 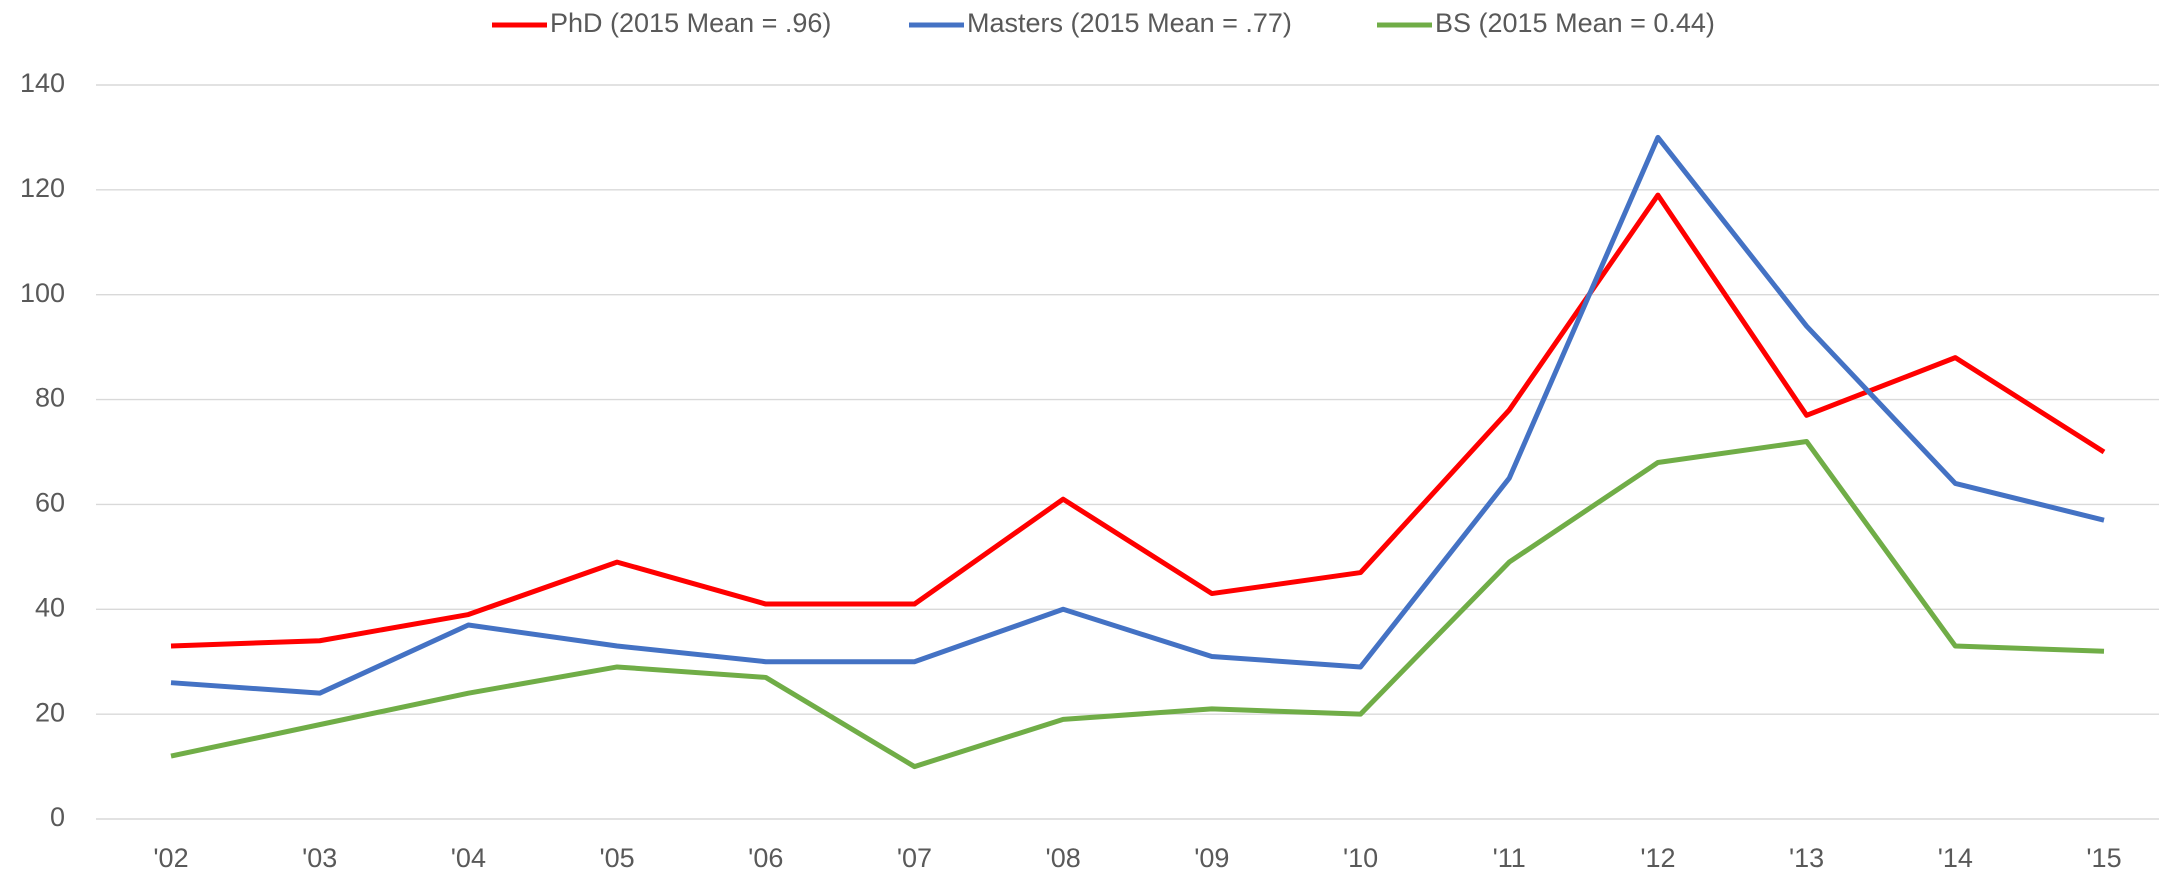 I want to click on legend-label: PhD (2015 Mean = .96), so click(x=690, y=23).